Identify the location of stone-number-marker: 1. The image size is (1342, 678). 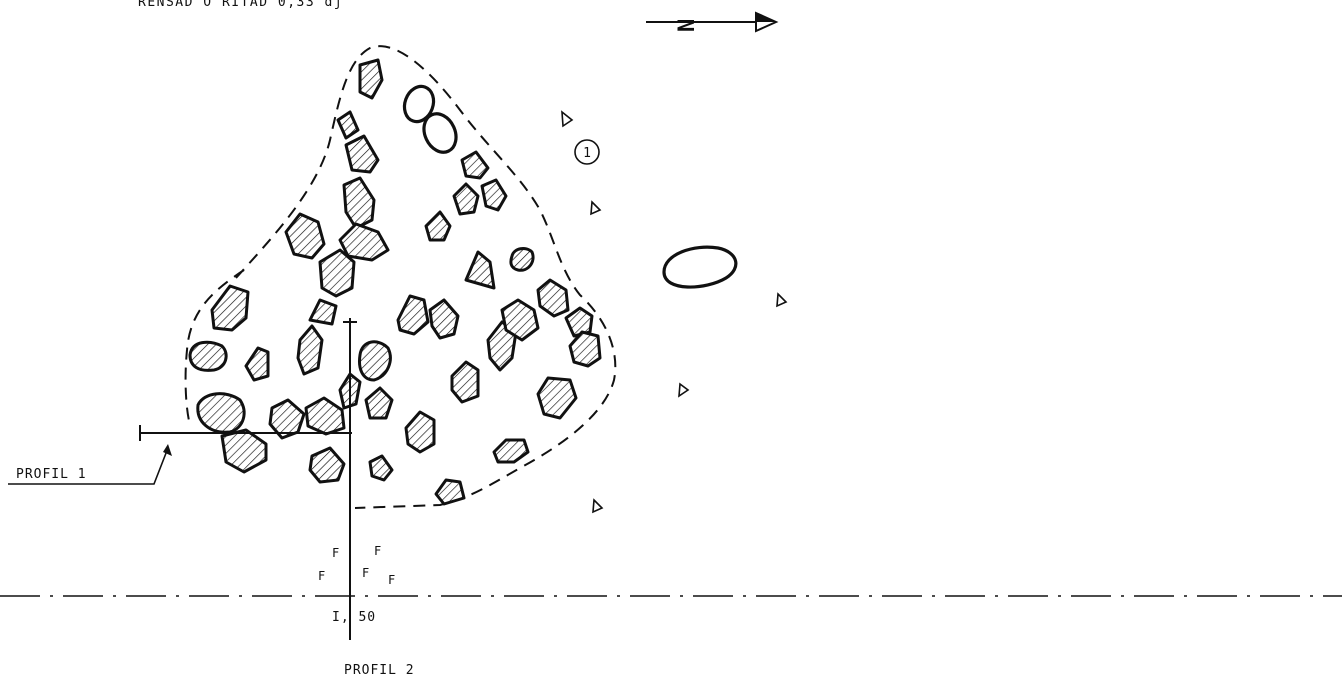
(587, 152).